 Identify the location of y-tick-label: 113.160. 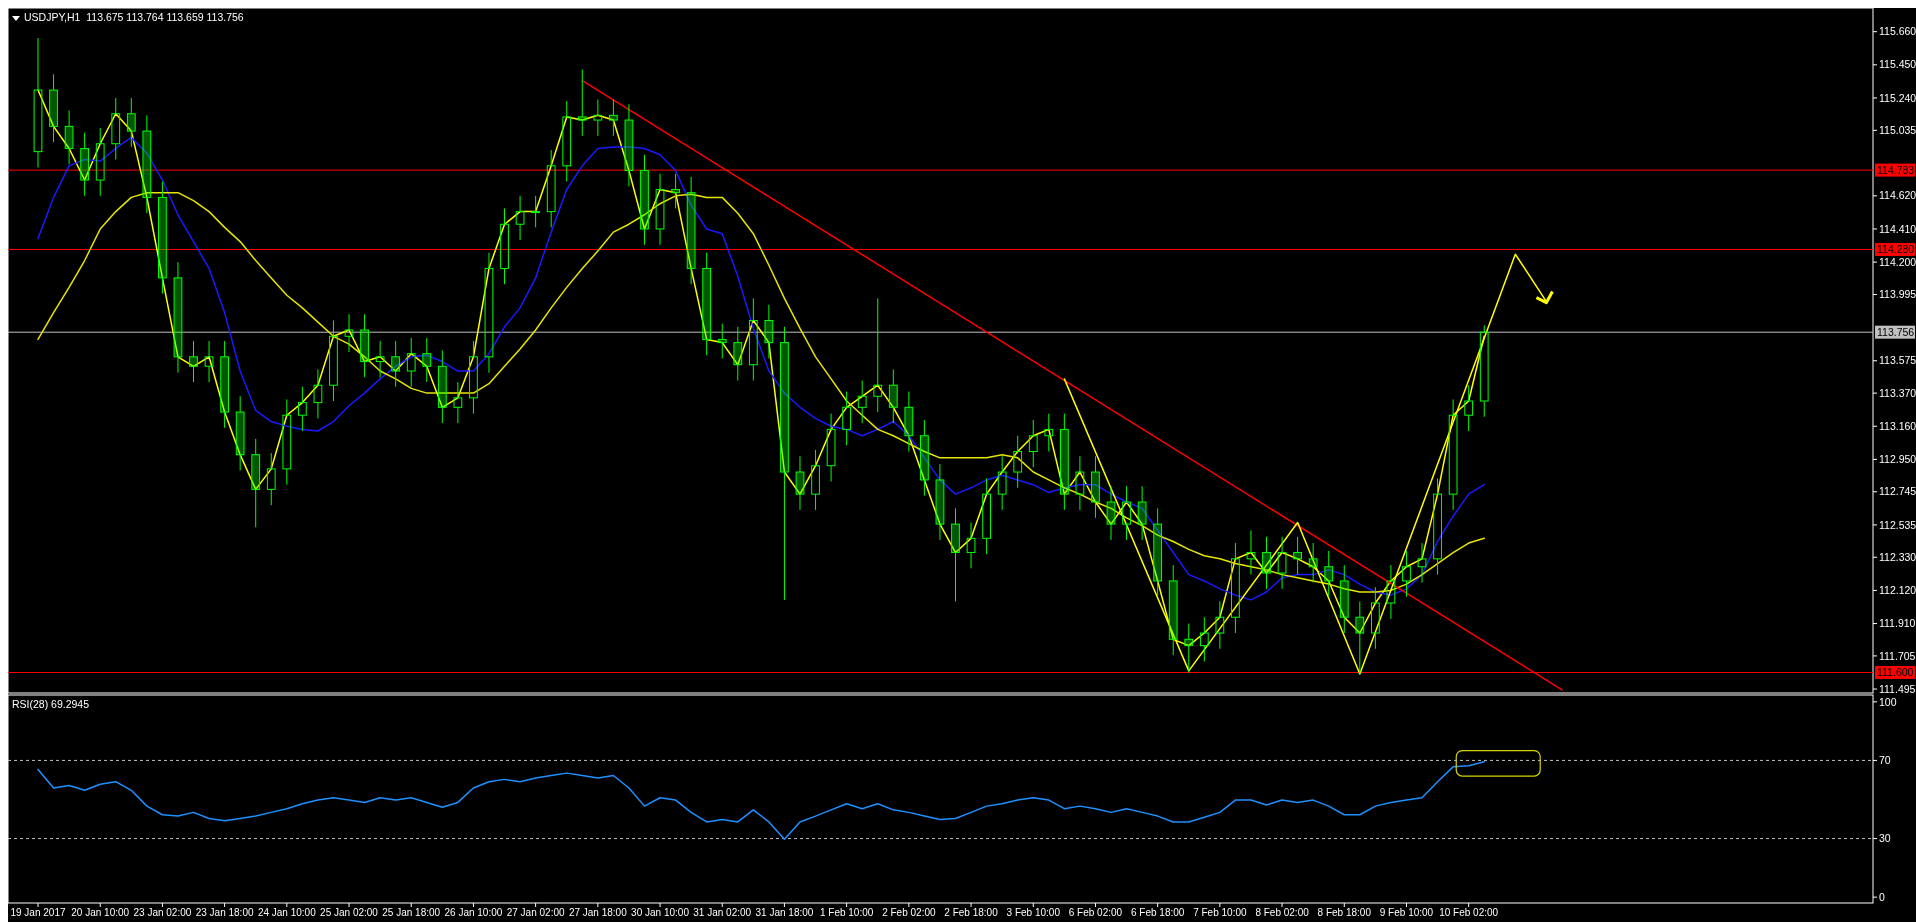
(1897, 425).